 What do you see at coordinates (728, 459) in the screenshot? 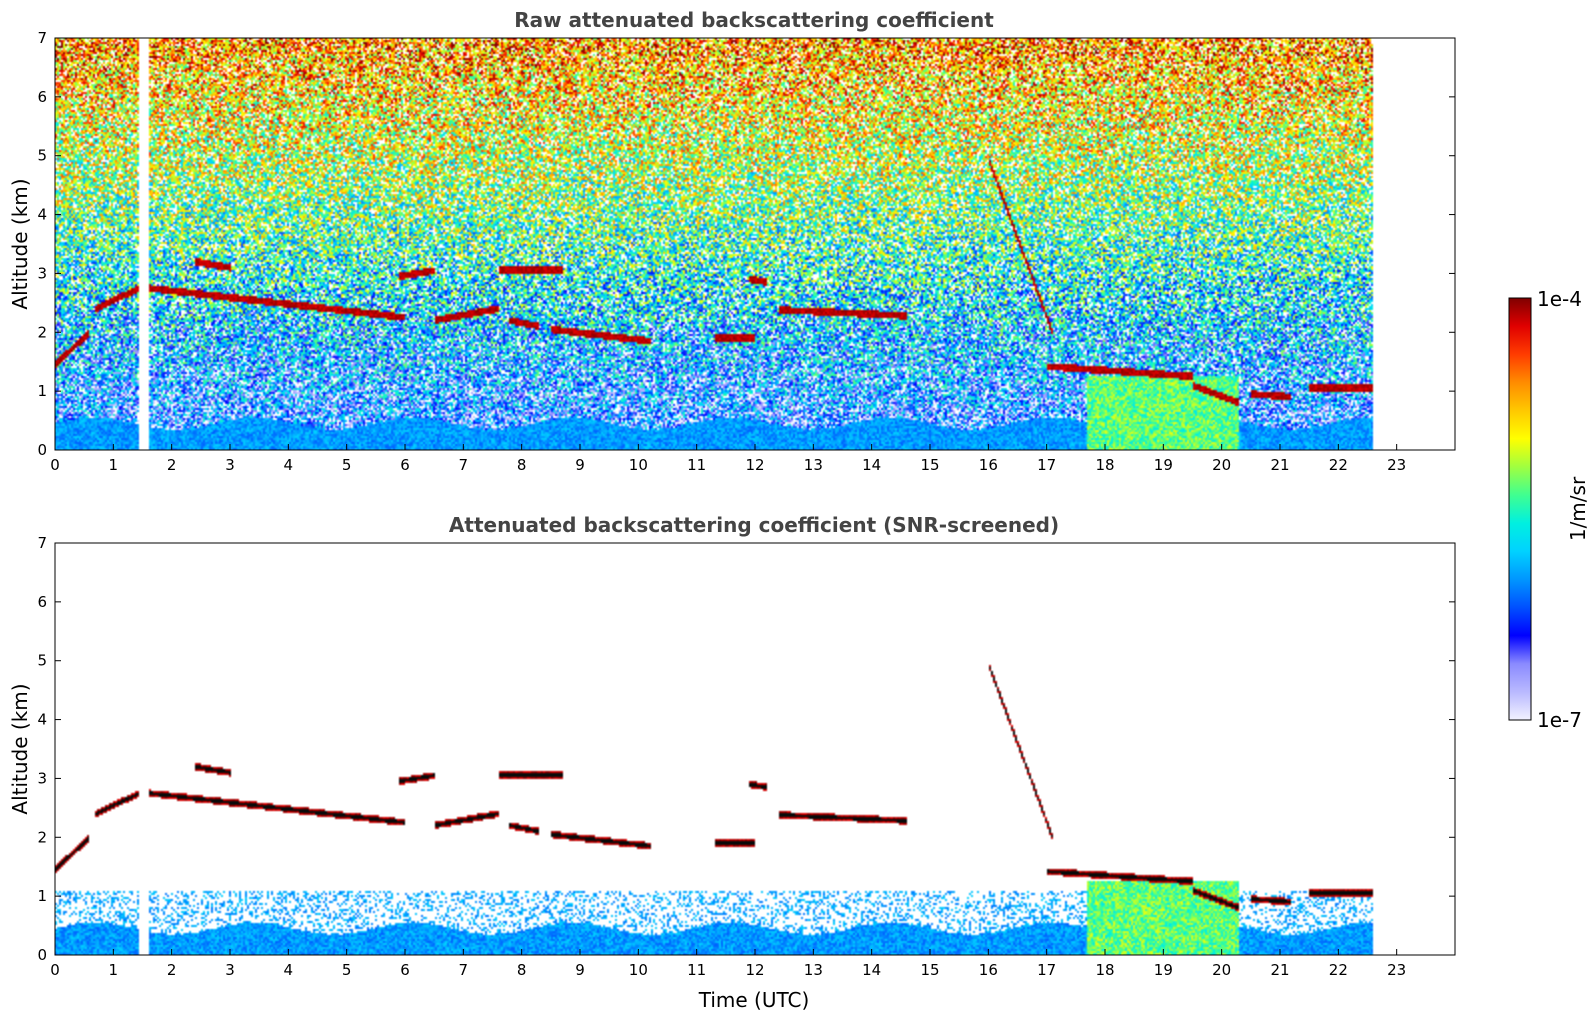
I see `panel-raw-x-ticks: 0 1 2 3 4 5 6 7 8 9 10 11 12 13 14 15 16 17 18 19 20 21 22 23` at bounding box center [728, 459].